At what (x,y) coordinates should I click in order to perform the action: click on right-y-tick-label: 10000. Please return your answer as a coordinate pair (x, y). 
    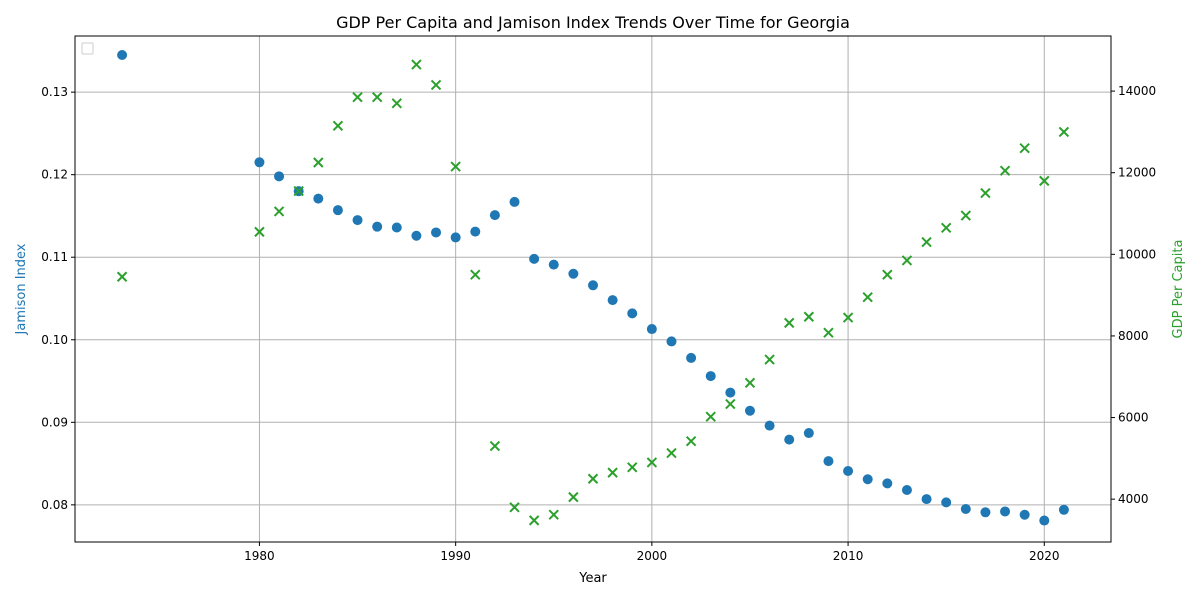
    Looking at the image, I should click on (1137, 254).